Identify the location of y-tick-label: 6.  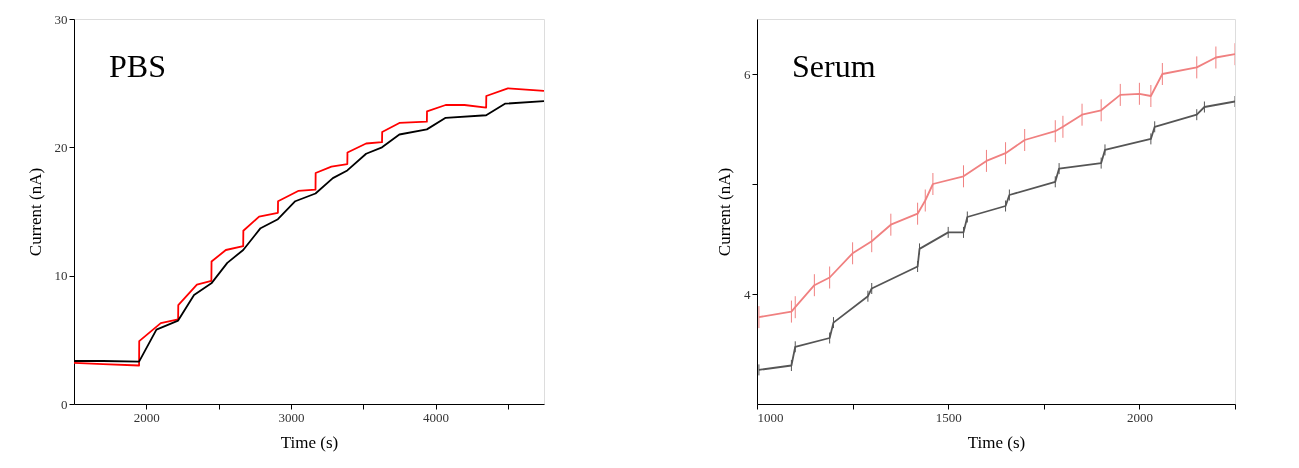
(747, 74).